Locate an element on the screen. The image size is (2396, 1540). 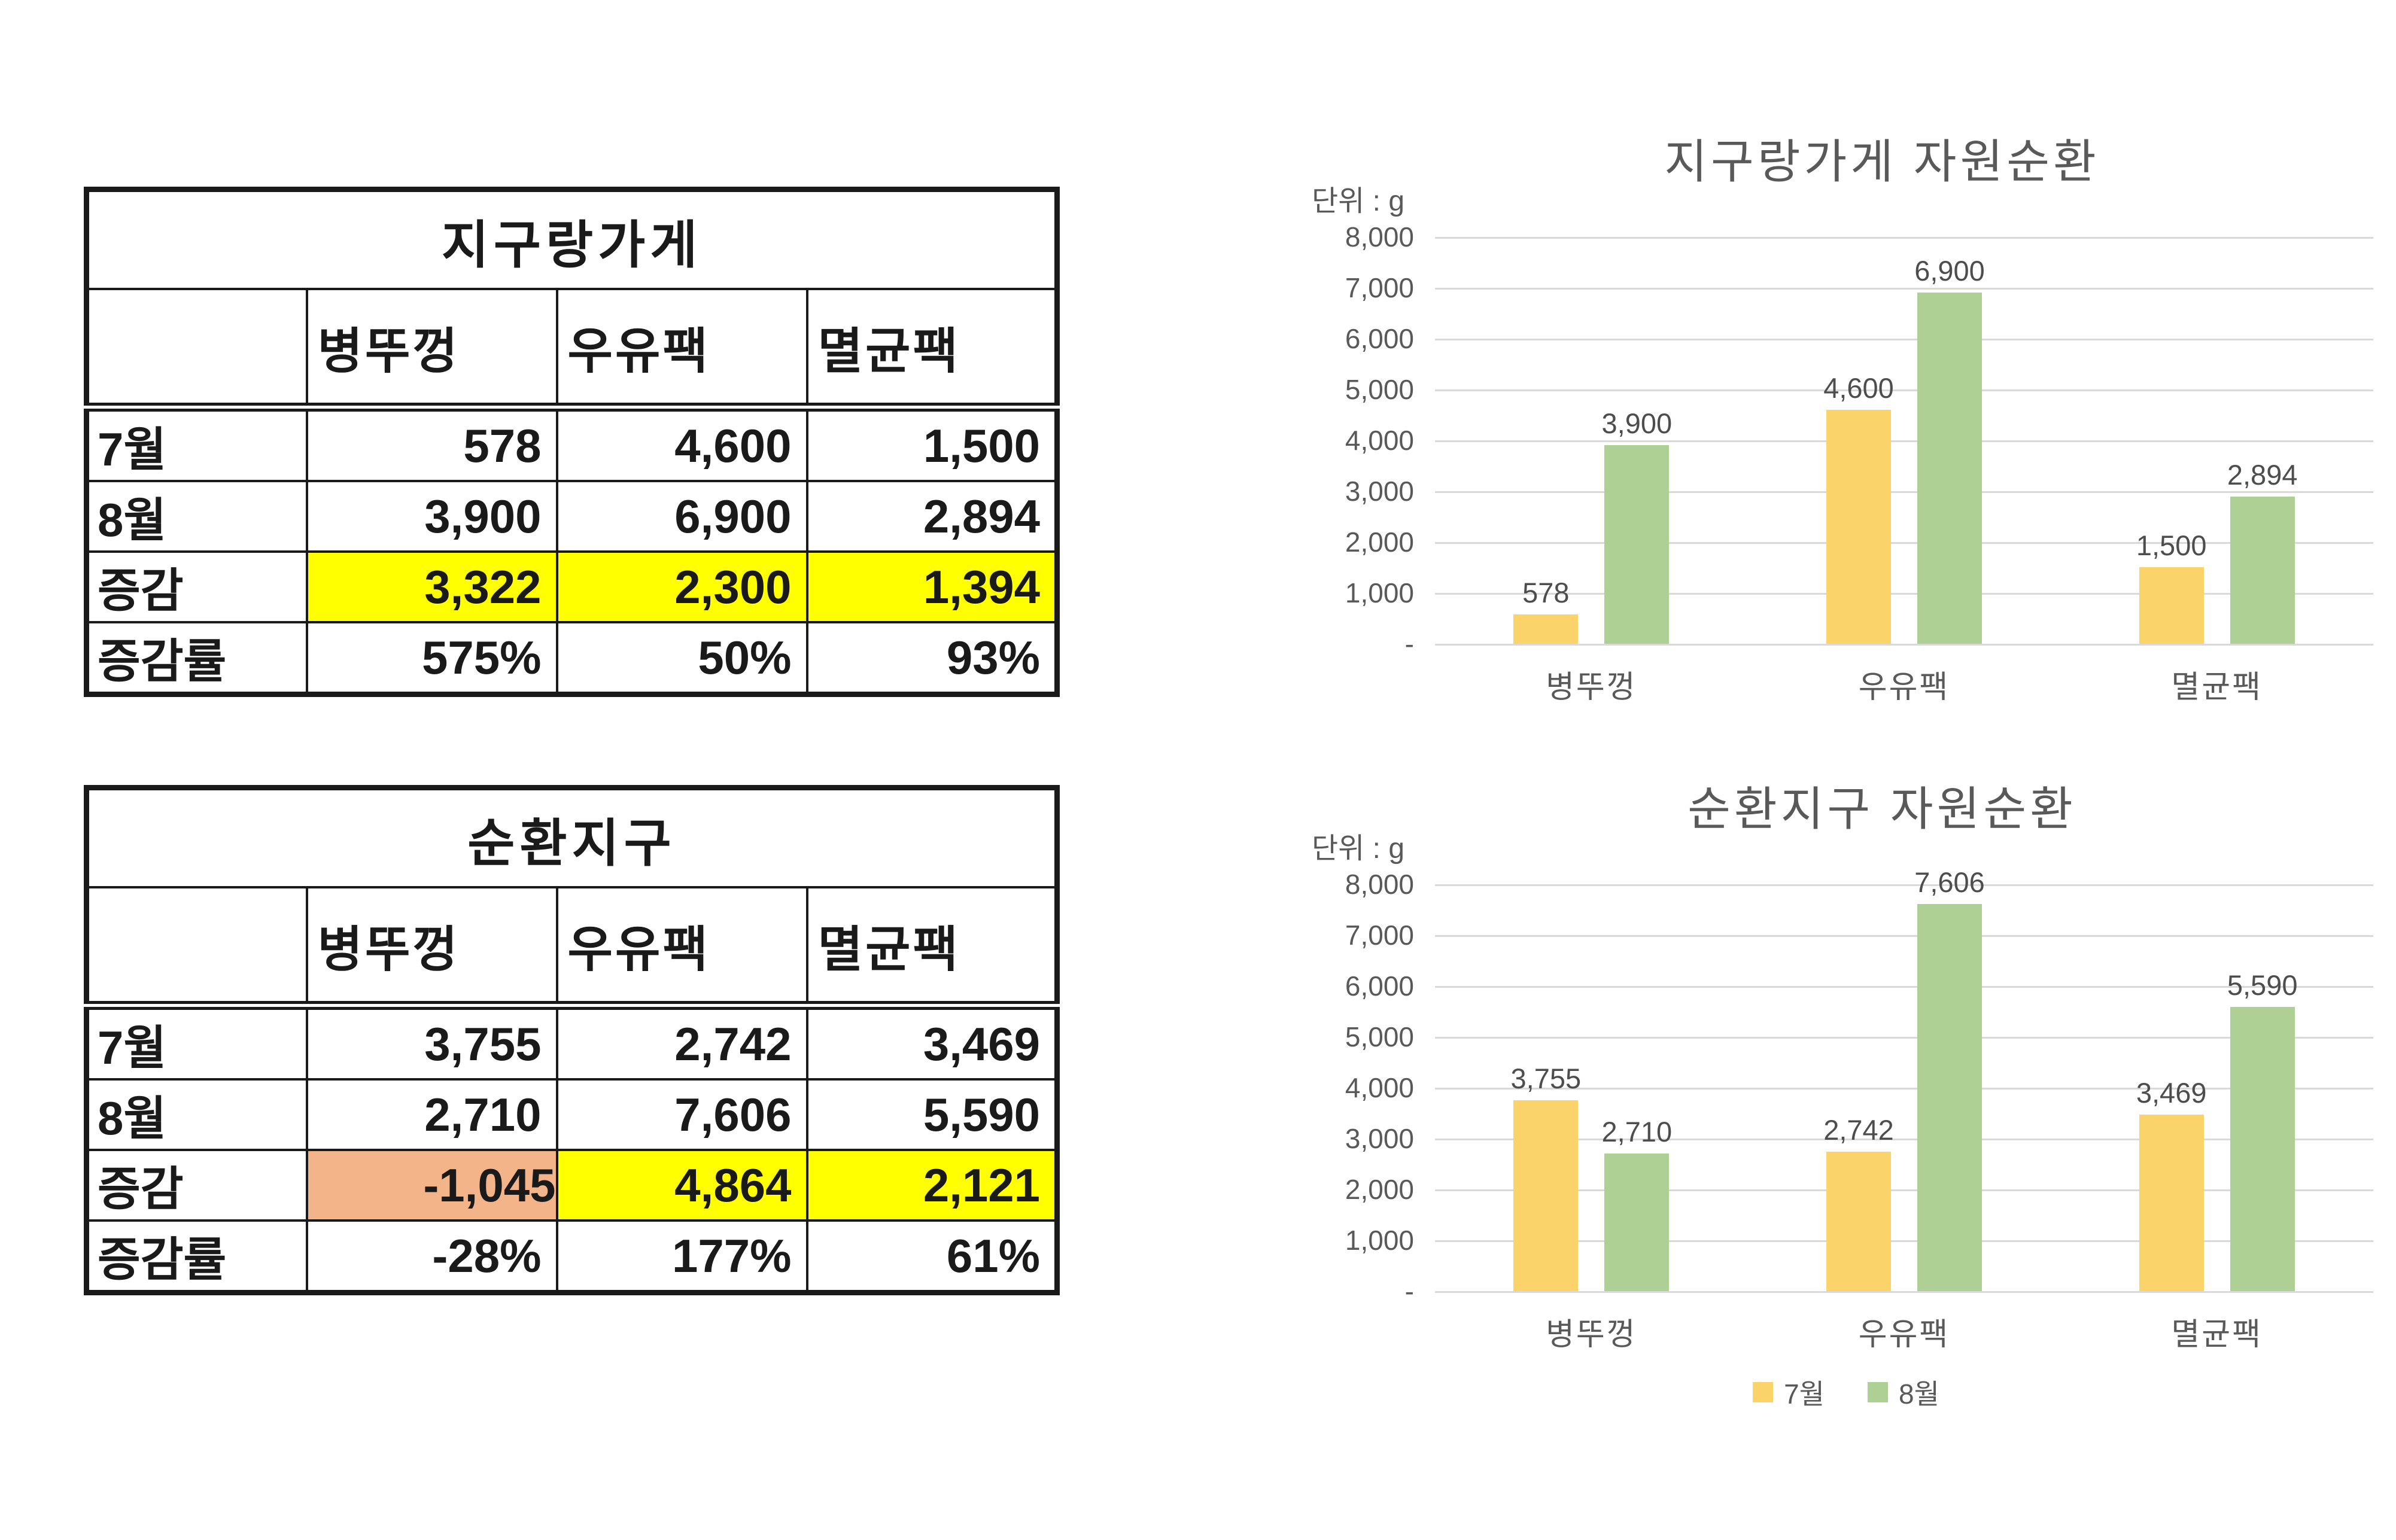
bar-group: 578 3,900 is located at coordinates (1592, 440).